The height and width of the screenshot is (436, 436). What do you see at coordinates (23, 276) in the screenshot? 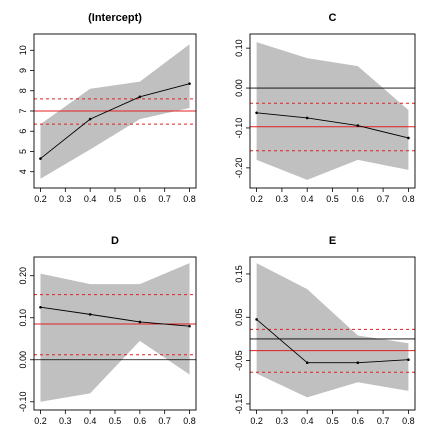
I see `y-tick-label: 0.20` at bounding box center [23, 276].